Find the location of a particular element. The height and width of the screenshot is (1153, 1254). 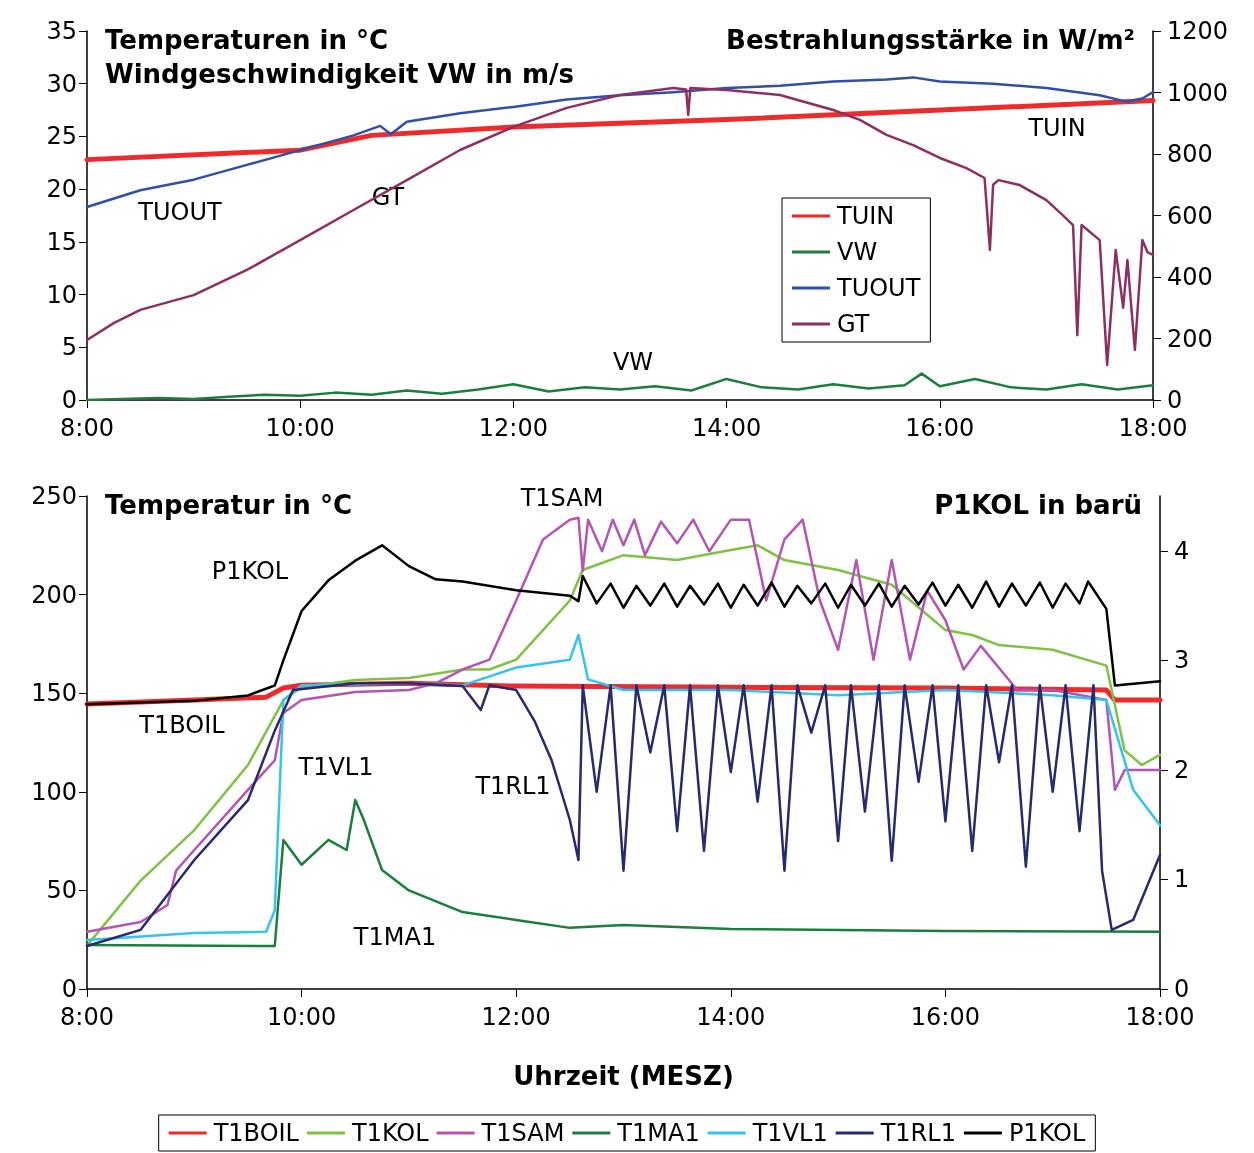

y-axis-title: Temperatur in °C is located at coordinates (228, 505).